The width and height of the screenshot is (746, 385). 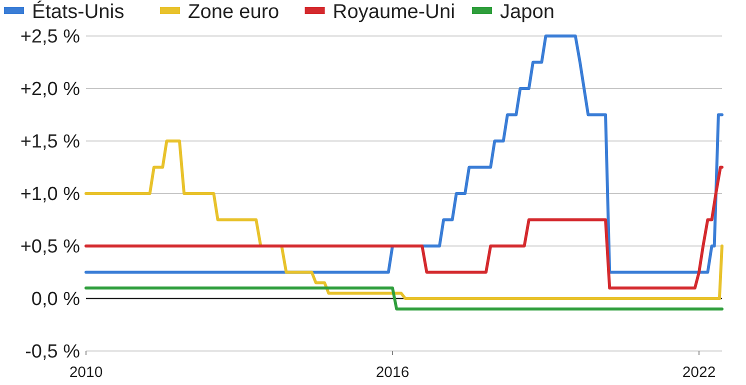 What do you see at coordinates (52, 352) in the screenshot?
I see `y-tick-label: -0,5 %` at bounding box center [52, 352].